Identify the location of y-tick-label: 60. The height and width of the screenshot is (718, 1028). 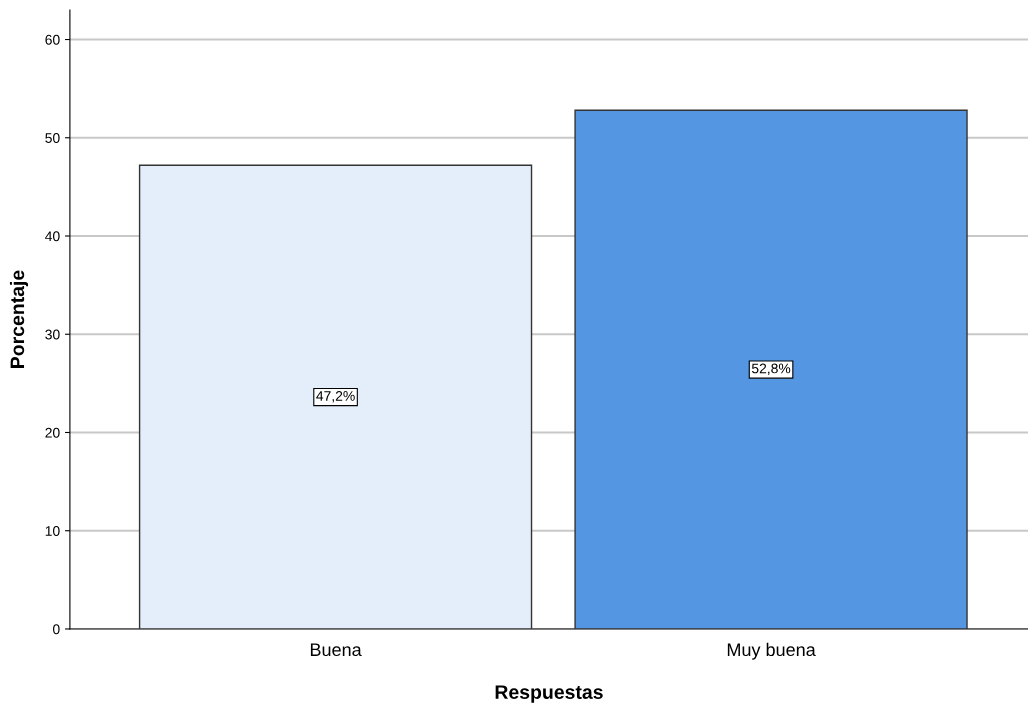
(52, 39).